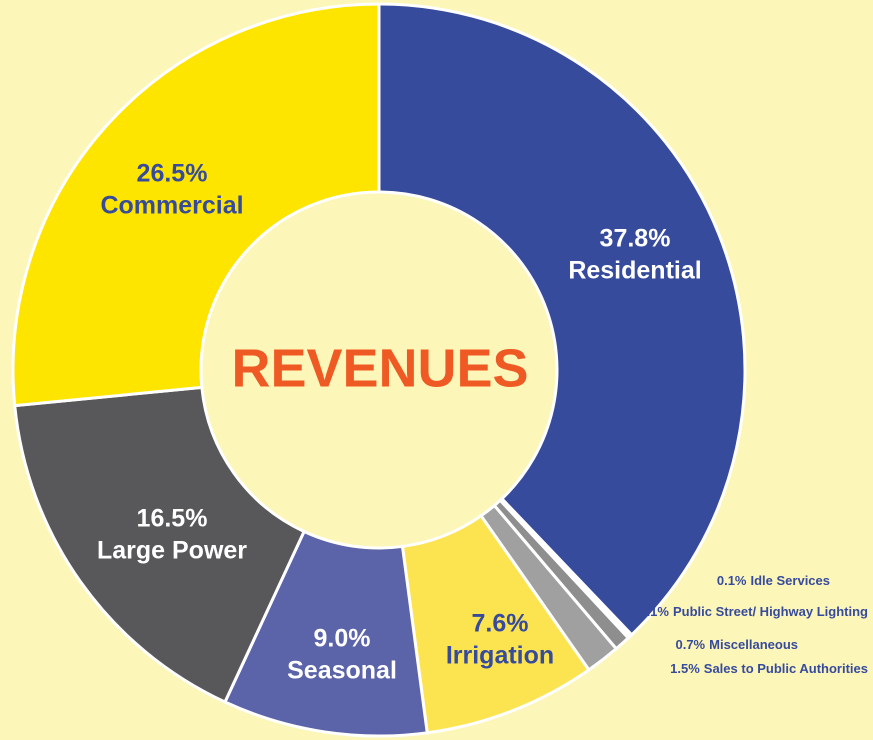 The image size is (873, 740). Describe the element at coordinates (379, 368) in the screenshot. I see `chart-title: REVENUES` at that location.